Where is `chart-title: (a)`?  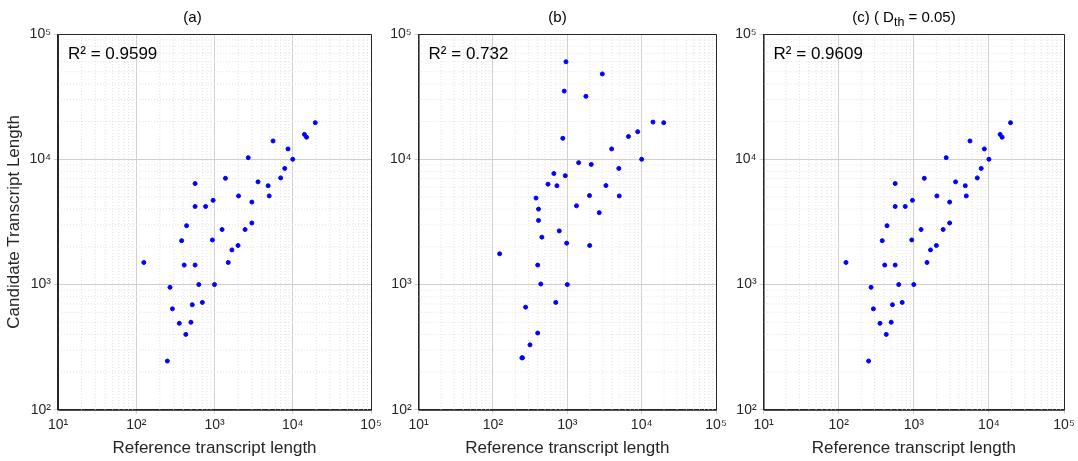
chart-title: (a) is located at coordinates (192, 16).